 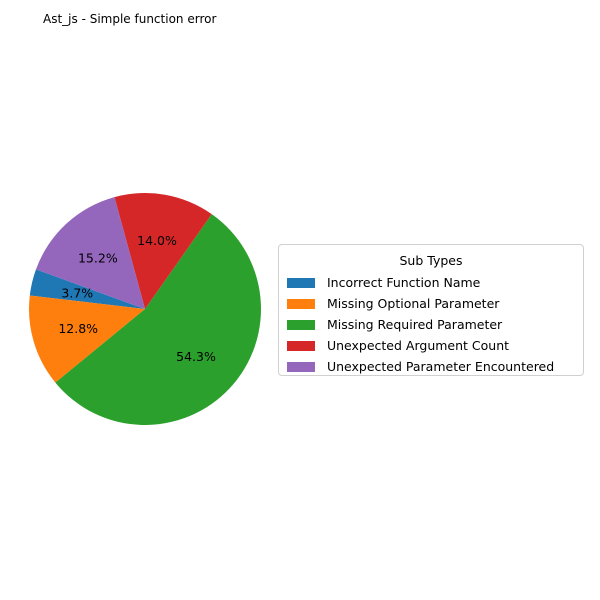 I want to click on legend-item: Missing Optional Parameter, so click(x=431, y=303).